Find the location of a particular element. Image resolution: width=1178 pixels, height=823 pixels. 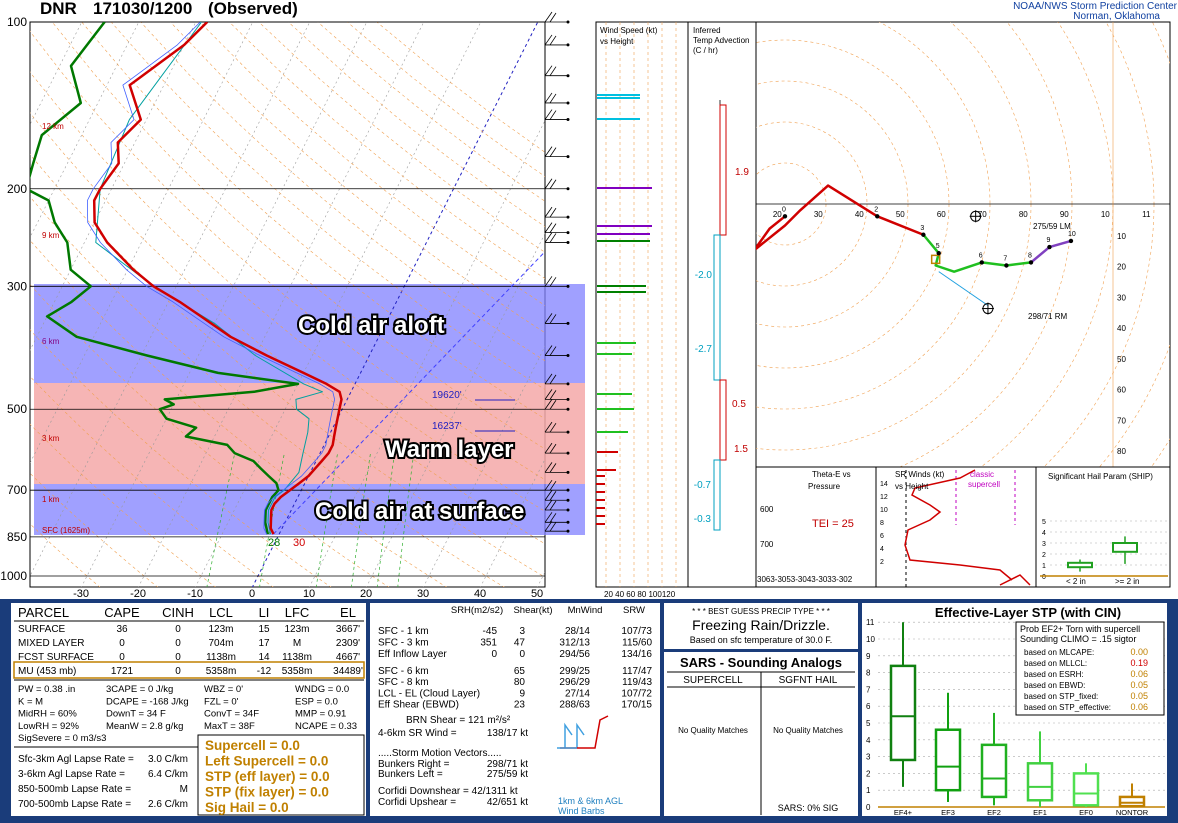

kinematics-cell: 312/13 is located at coordinates (574, 643).